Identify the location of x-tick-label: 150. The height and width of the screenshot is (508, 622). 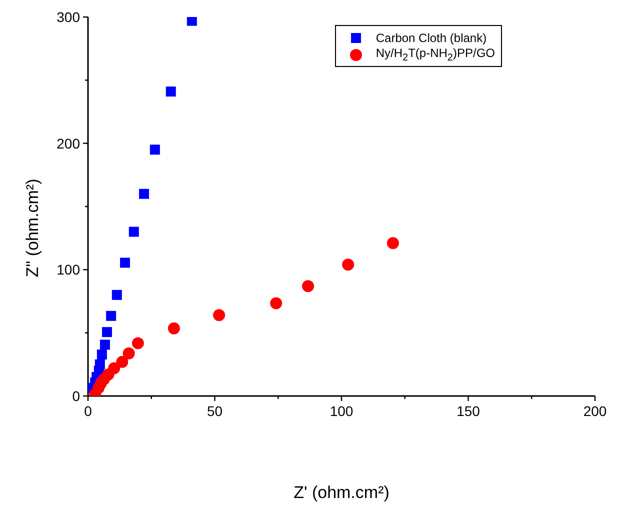
(468, 411).